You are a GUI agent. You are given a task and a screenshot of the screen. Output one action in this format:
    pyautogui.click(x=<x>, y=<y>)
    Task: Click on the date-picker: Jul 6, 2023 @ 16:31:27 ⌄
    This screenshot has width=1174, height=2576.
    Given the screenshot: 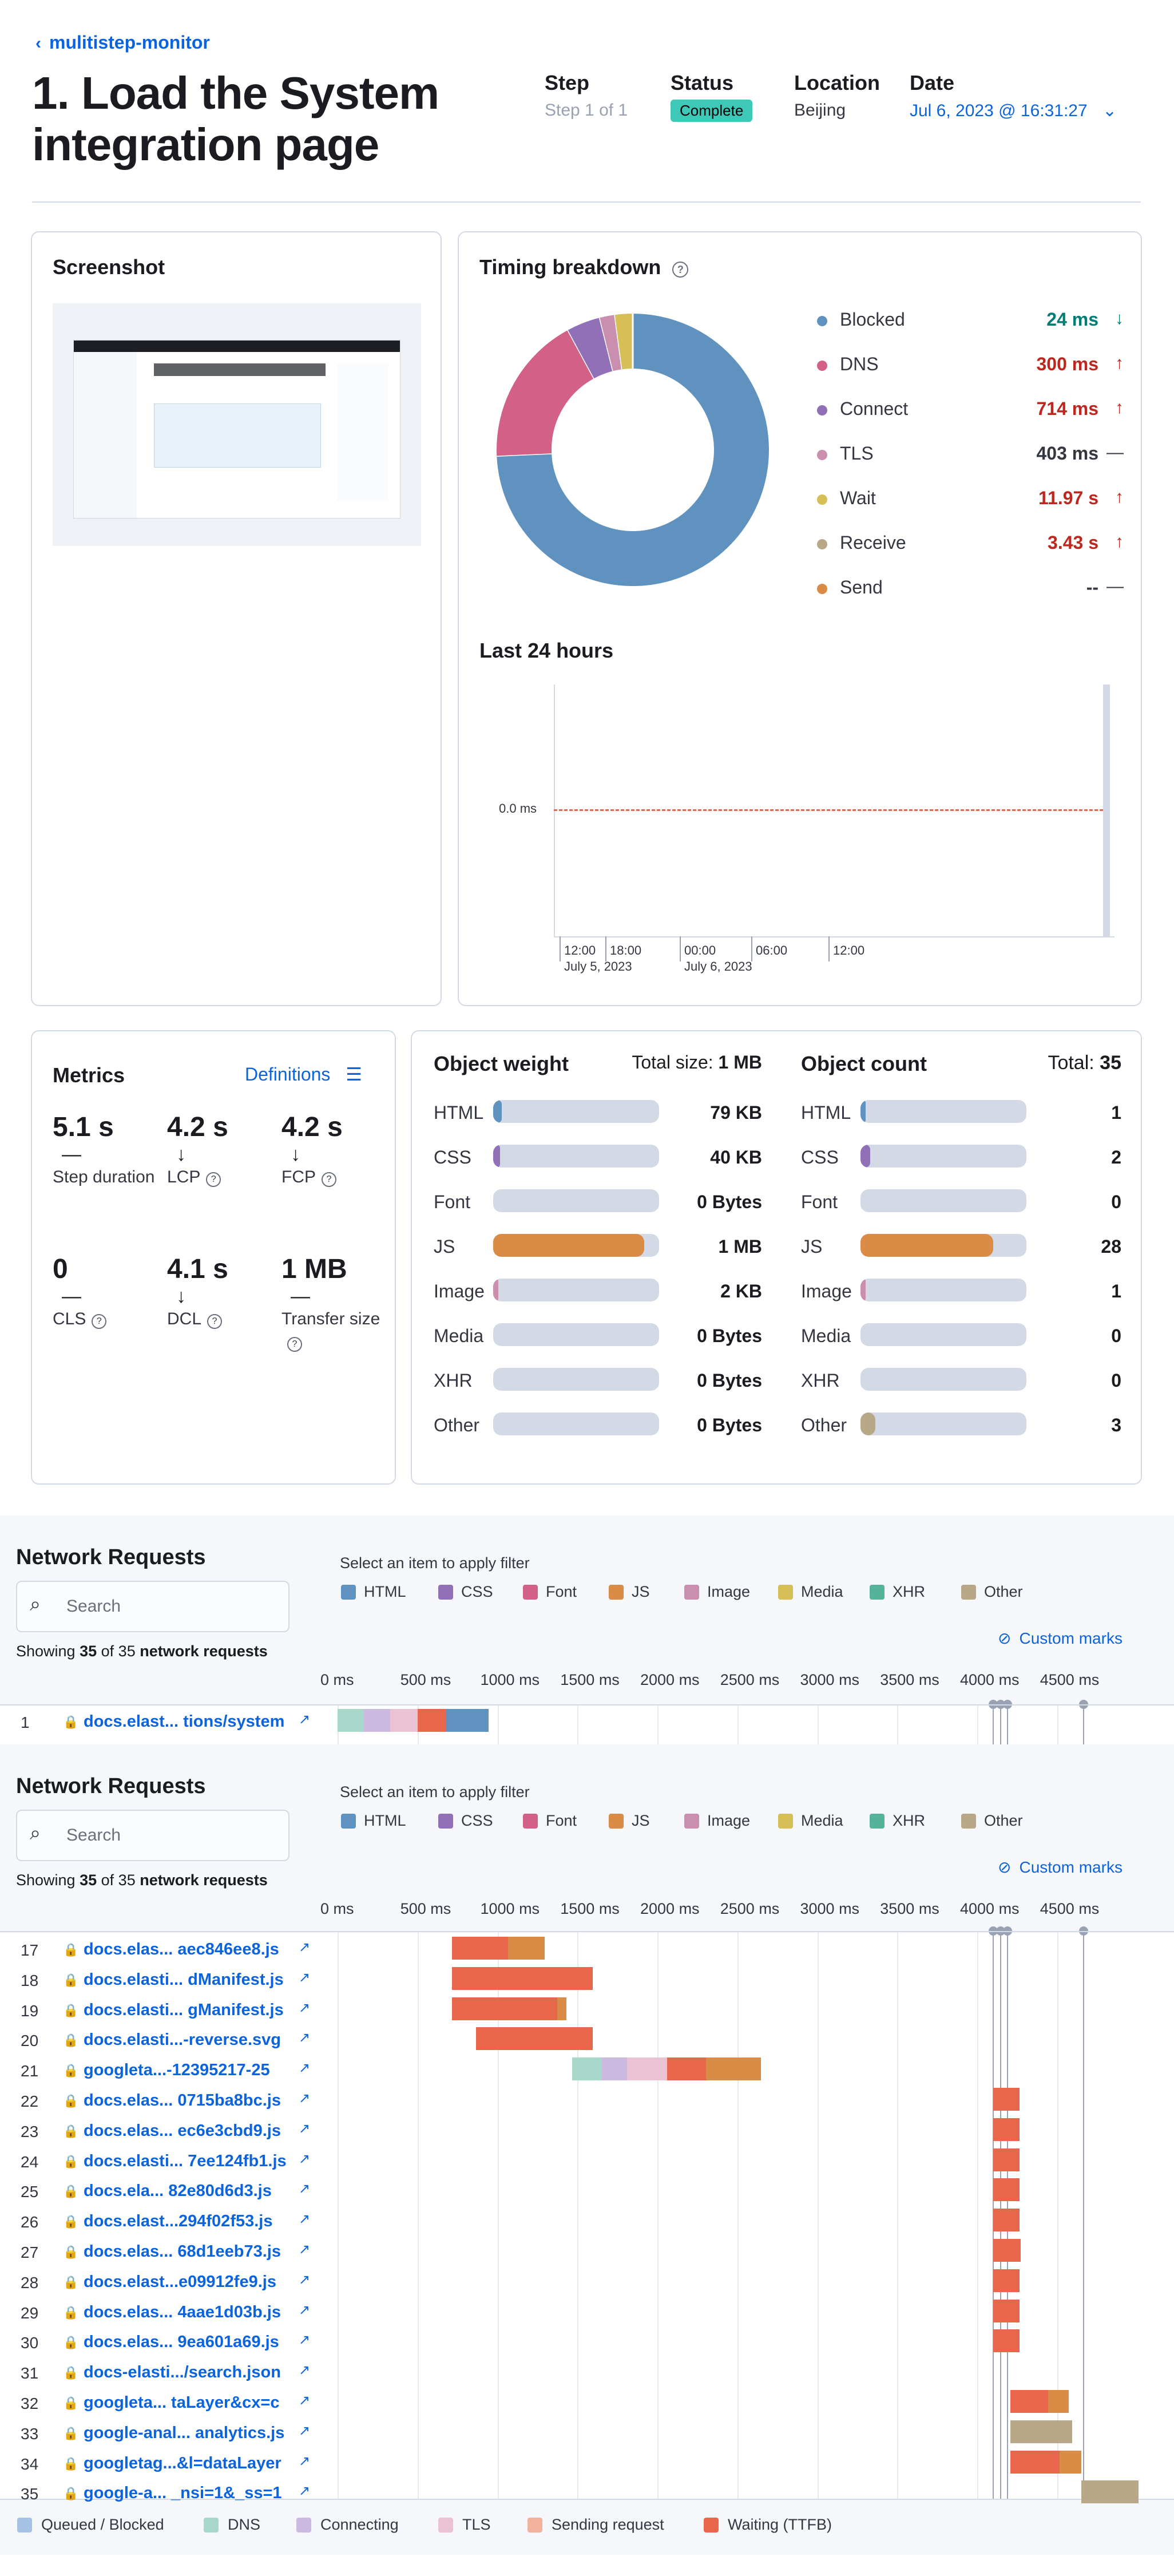 What is the action you would take?
    pyautogui.click(x=1014, y=111)
    